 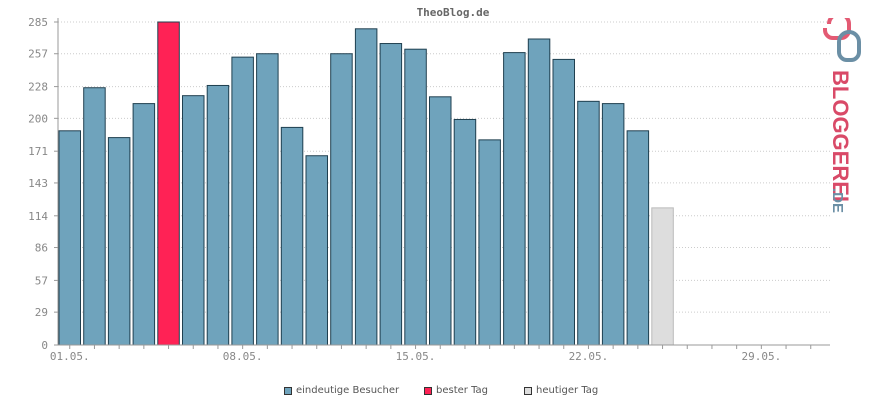 I want to click on legend-item-best-day: bester Tag, so click(x=456, y=390).